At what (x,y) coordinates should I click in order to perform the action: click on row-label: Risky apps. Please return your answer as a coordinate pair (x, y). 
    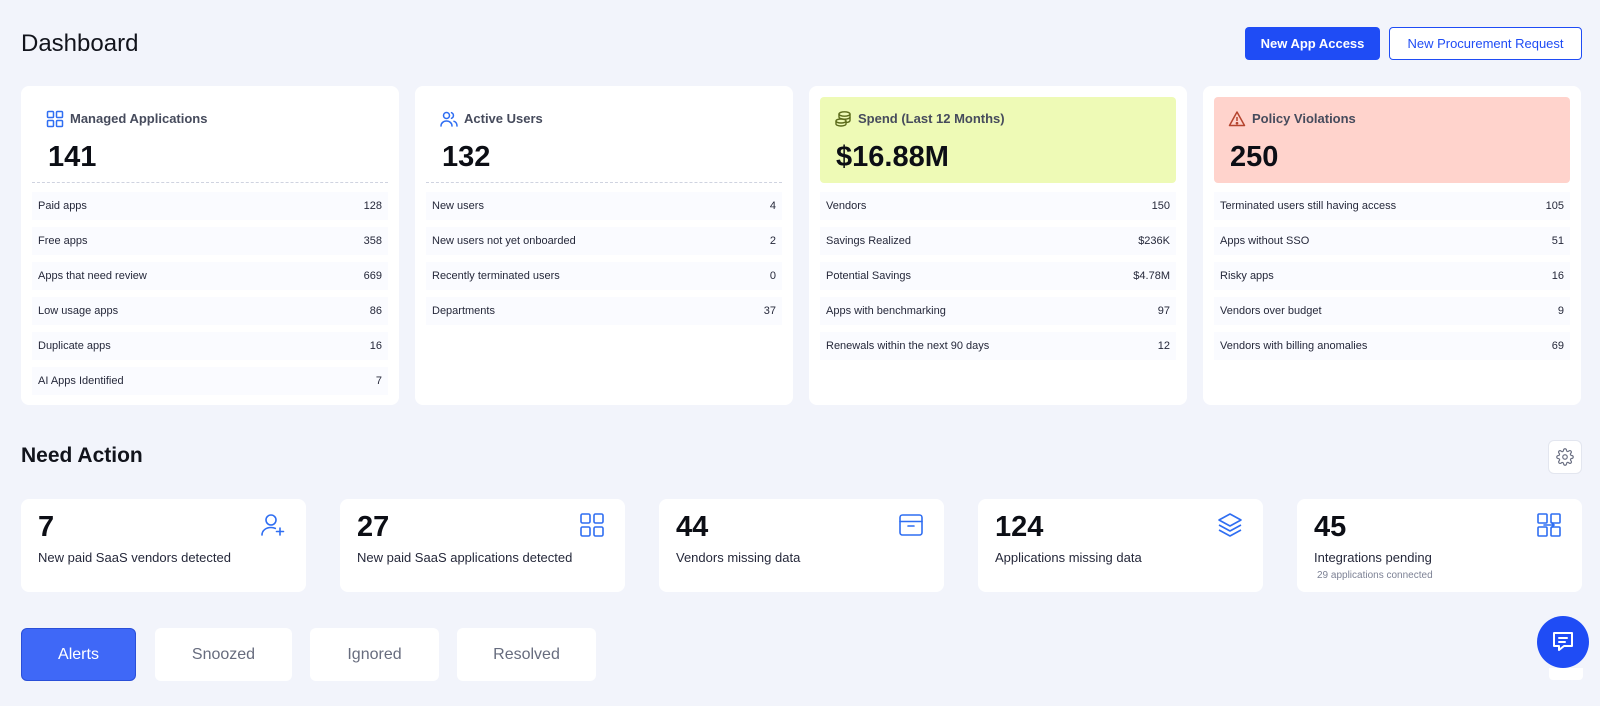
    Looking at the image, I should click on (1247, 276).